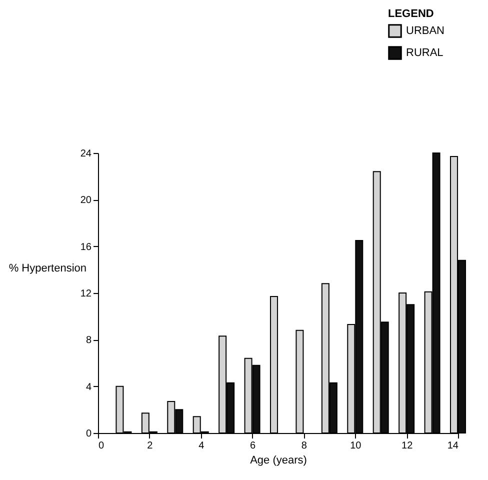  Describe the element at coordinates (86, 200) in the screenshot. I see `y-tick-label: 20` at that location.